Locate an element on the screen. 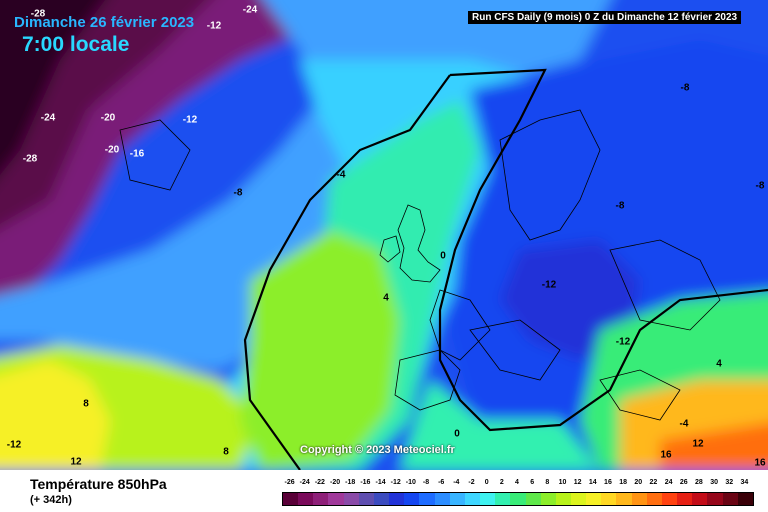 This screenshot has width=768, height=512. legend-label: 2 is located at coordinates (501, 482).